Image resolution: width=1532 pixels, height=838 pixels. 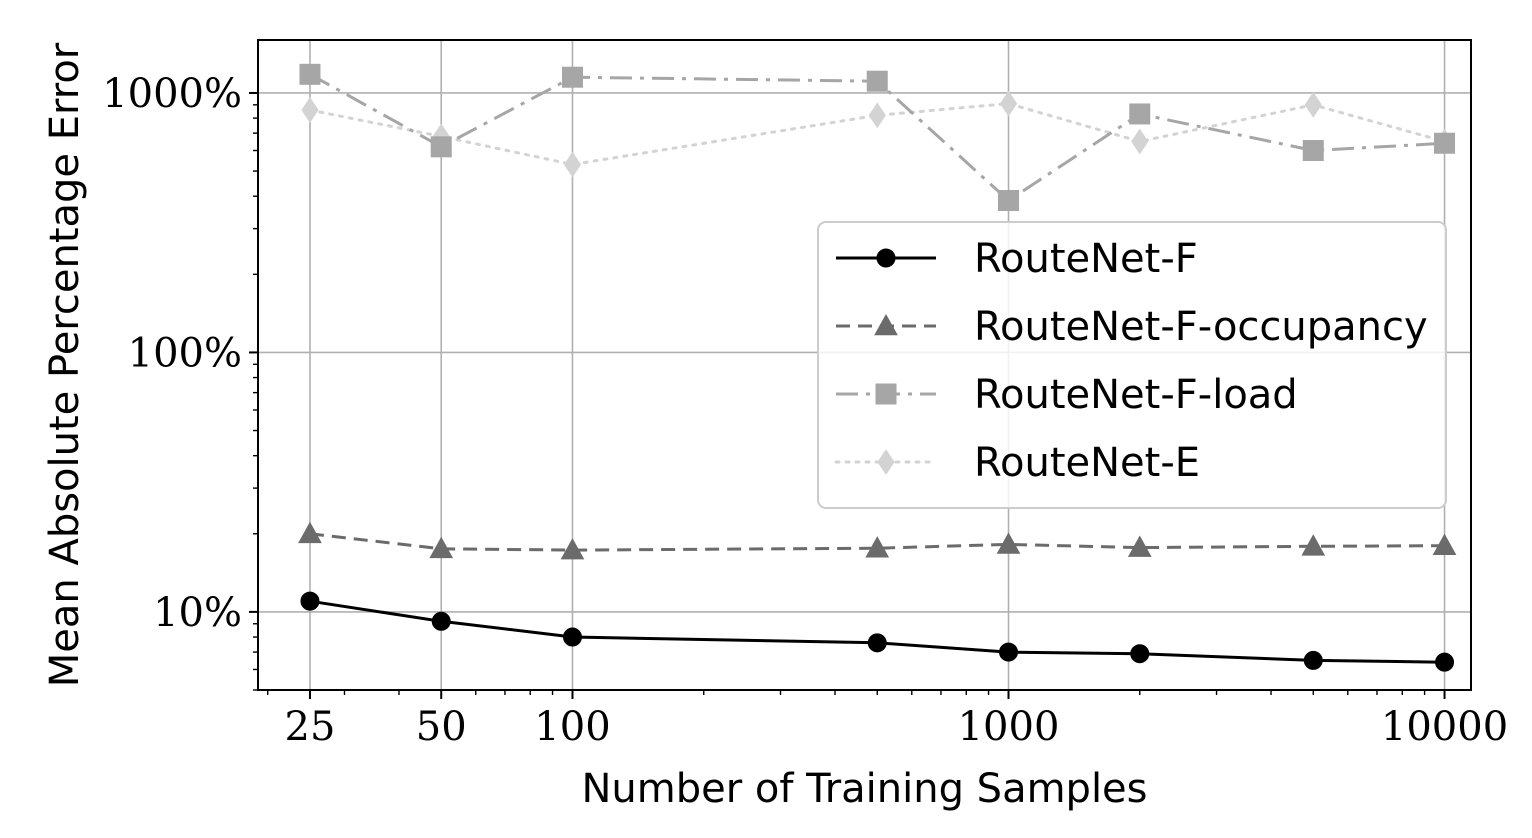 I want to click on legend-entry-routenet-f-occupancy: RouteNet-F-occupancy, so click(x=1132, y=327).